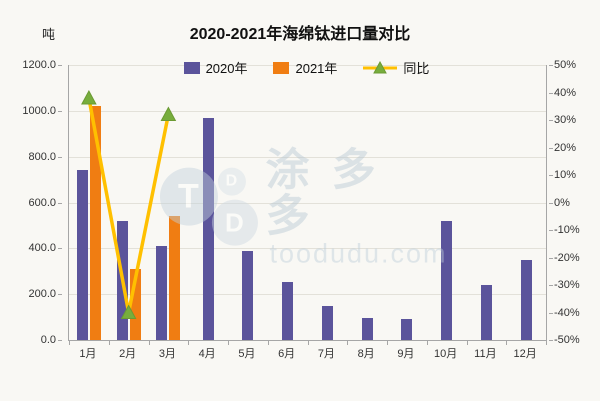 This screenshot has width=600, height=401. Describe the element at coordinates (95, 223) in the screenshot. I see `bar-2021年-1月` at that location.